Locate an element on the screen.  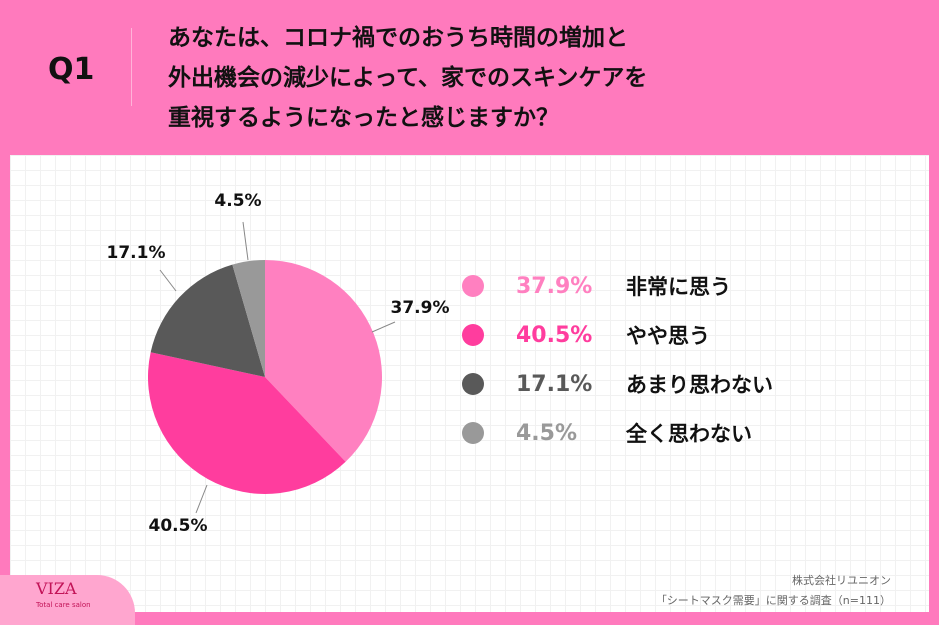
data-label: 37.9% is located at coordinates (420, 308).